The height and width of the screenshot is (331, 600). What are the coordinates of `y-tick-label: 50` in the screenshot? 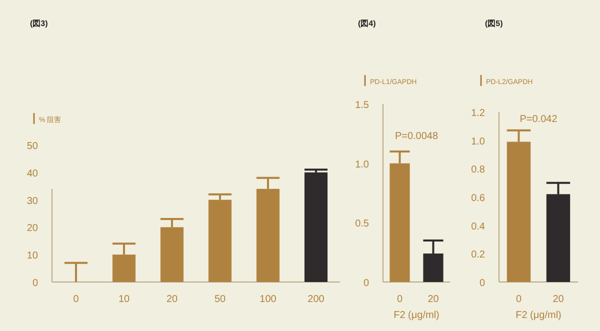 It's located at (32, 146).